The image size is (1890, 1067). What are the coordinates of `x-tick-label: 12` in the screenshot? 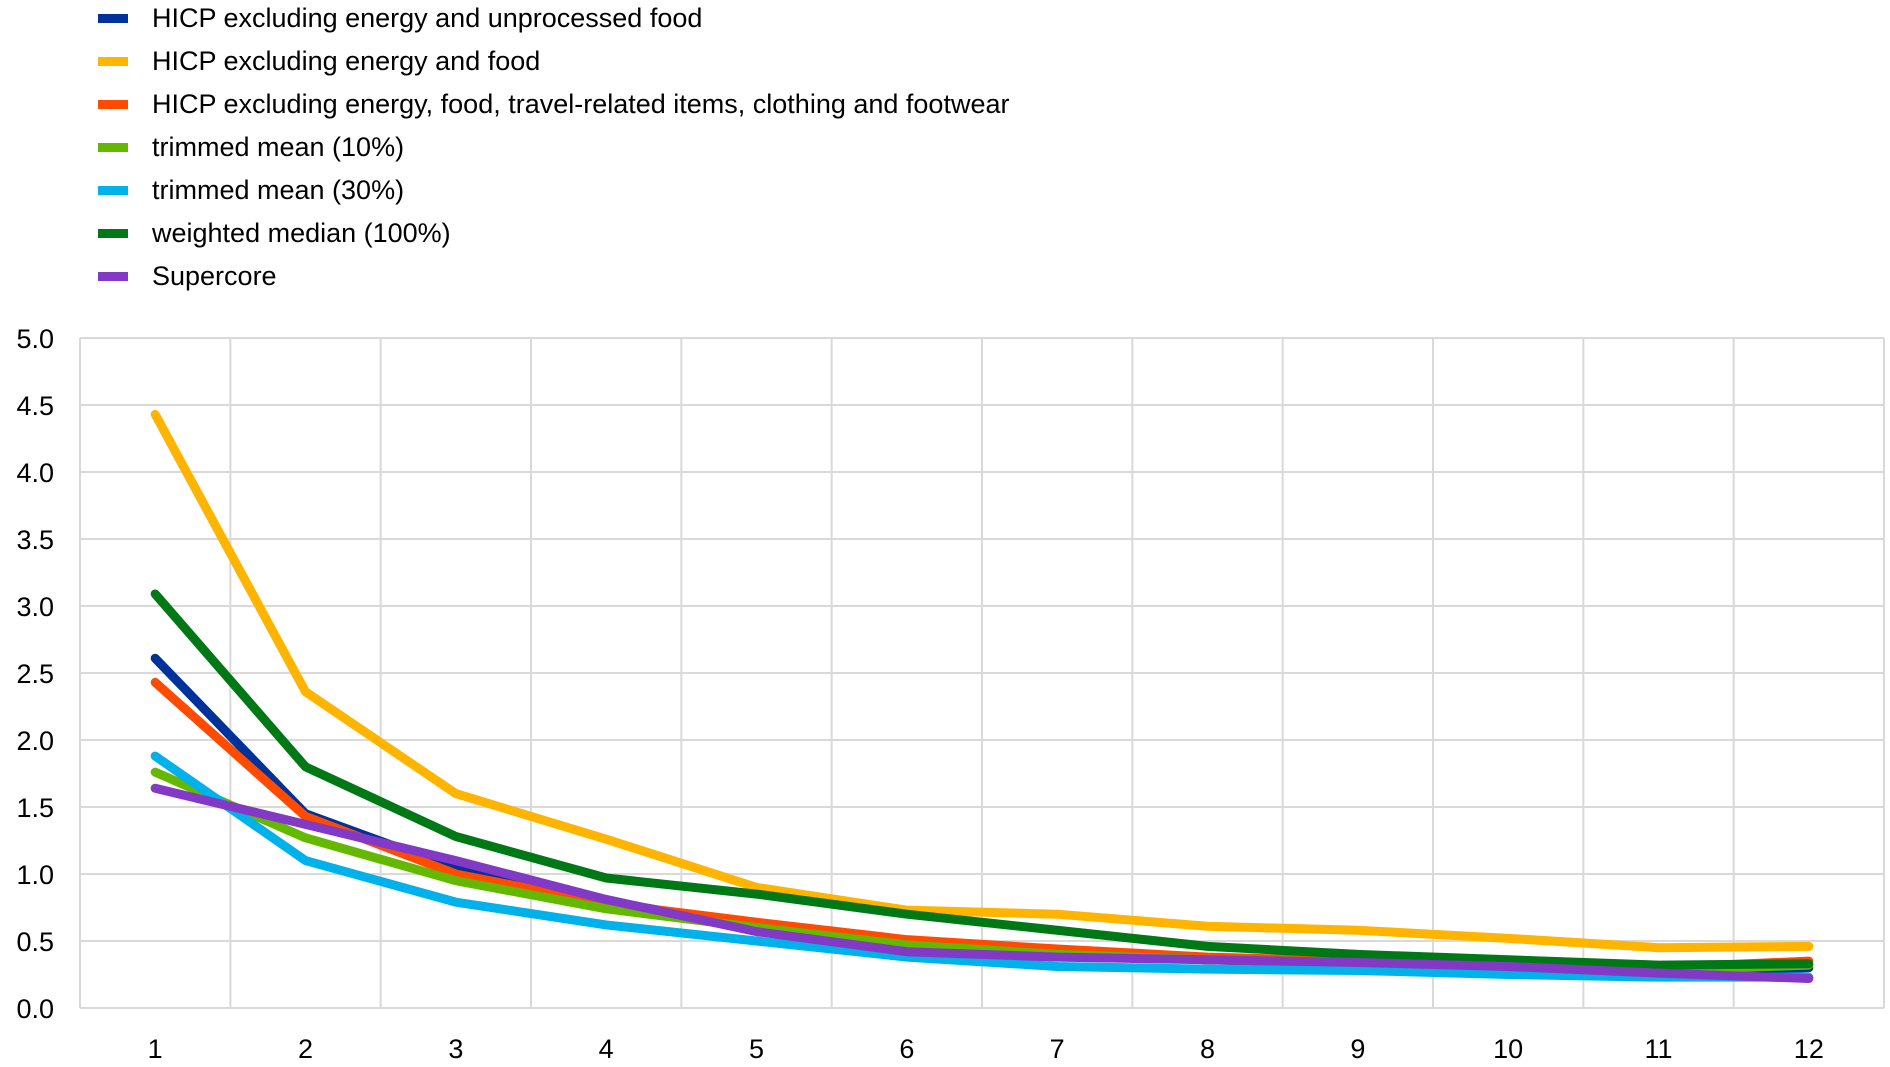 It's located at (1809, 1049).